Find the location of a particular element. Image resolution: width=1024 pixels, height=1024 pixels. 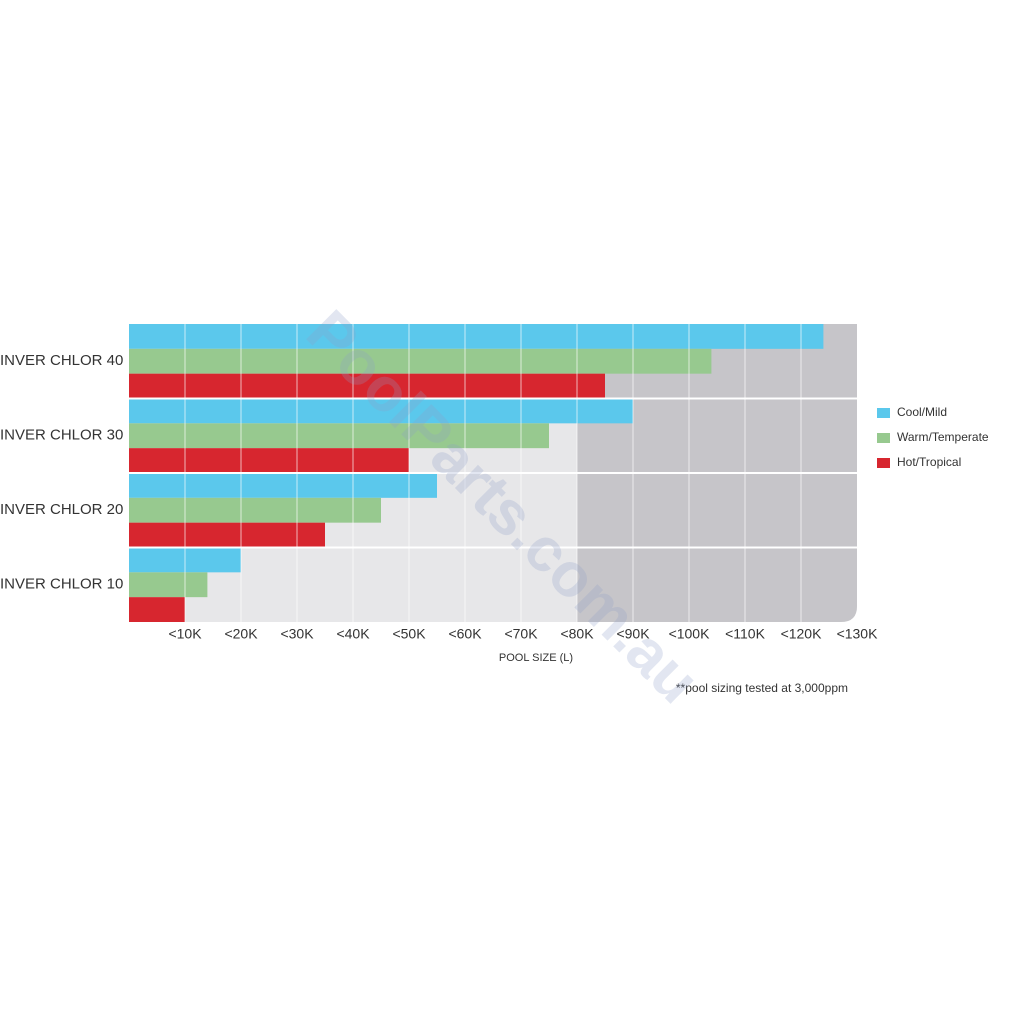

x-tick-label: <80K is located at coordinates (577, 634).